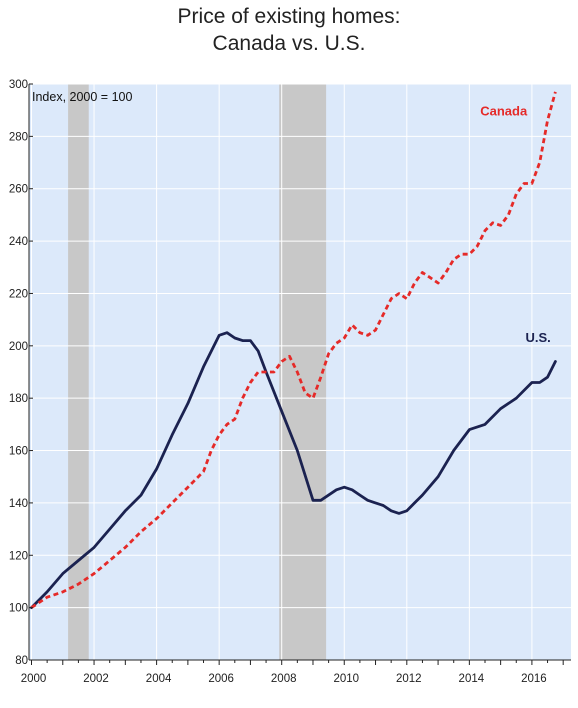 Image resolution: width=578 pixels, height=708 pixels. I want to click on x-tick-label-2014: 2014, so click(472, 679).